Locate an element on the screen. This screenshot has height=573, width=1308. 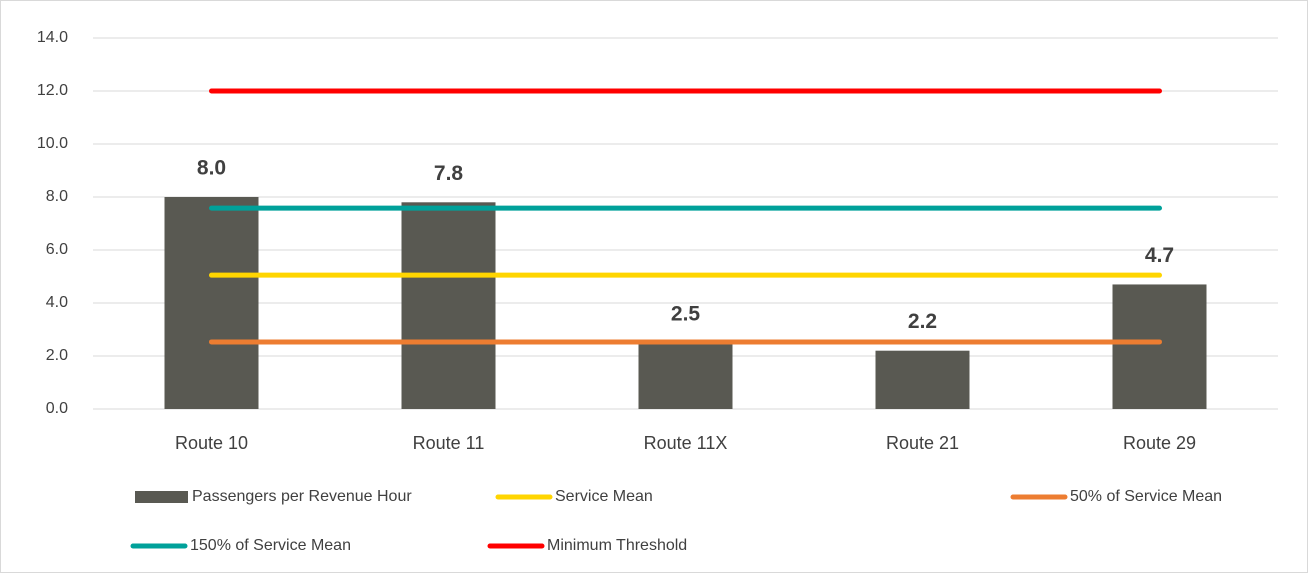
y-tick-label: 0.0 is located at coordinates (57, 408).